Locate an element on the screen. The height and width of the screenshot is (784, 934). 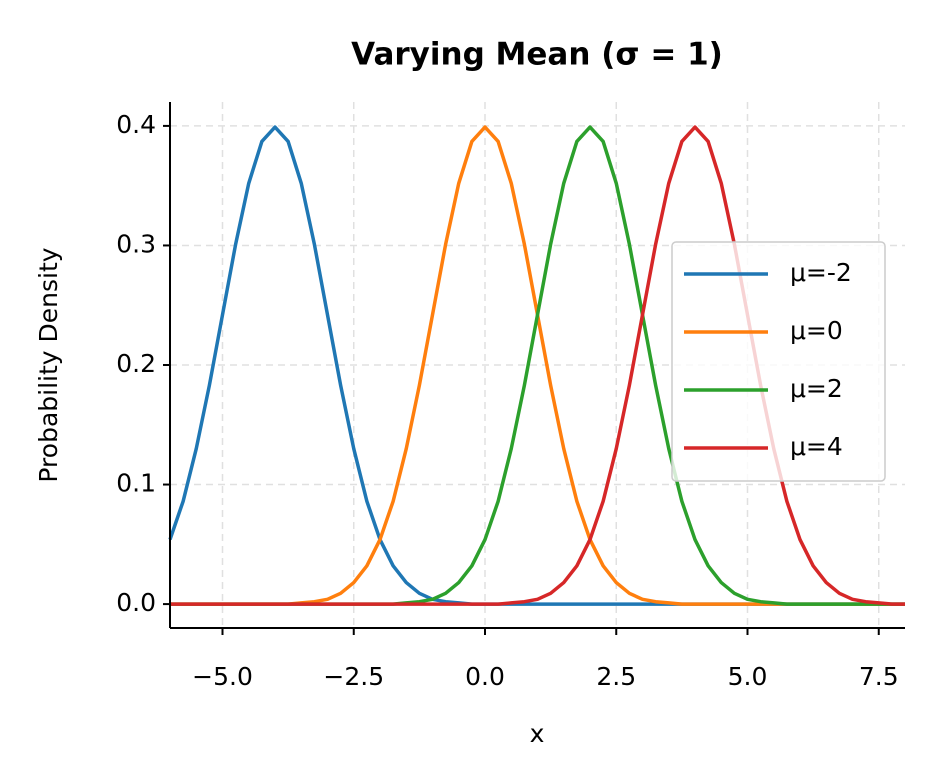
legend-label: μ=4 is located at coordinates (816, 446).